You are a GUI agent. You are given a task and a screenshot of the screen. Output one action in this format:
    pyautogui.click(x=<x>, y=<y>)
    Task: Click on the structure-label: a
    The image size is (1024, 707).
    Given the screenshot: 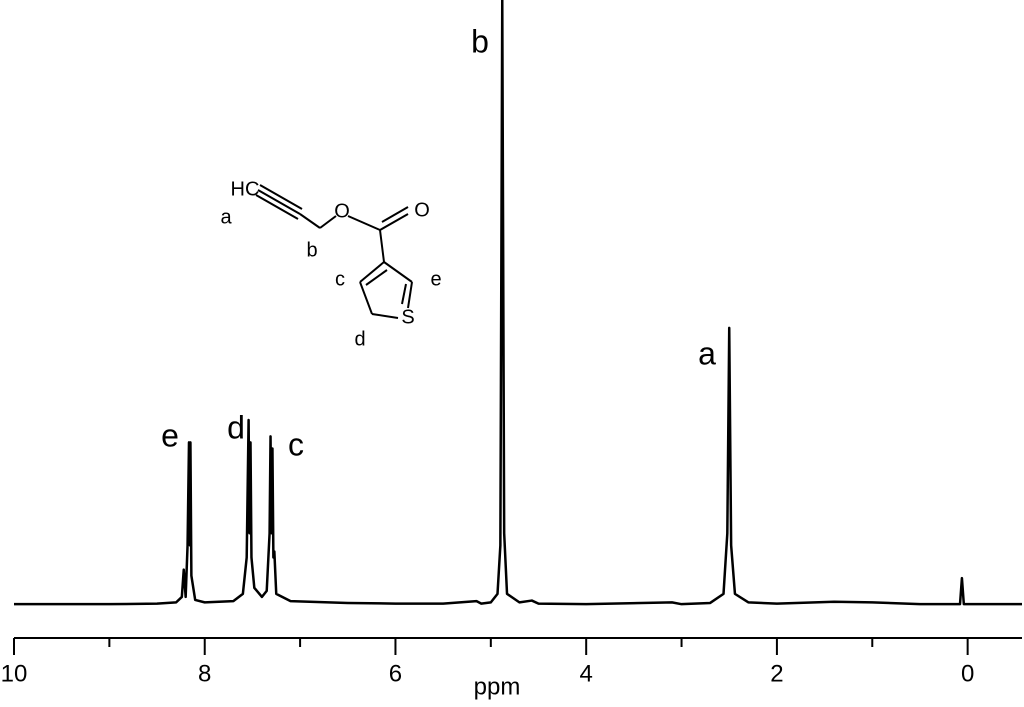 What is the action you would take?
    pyautogui.click(x=226, y=217)
    